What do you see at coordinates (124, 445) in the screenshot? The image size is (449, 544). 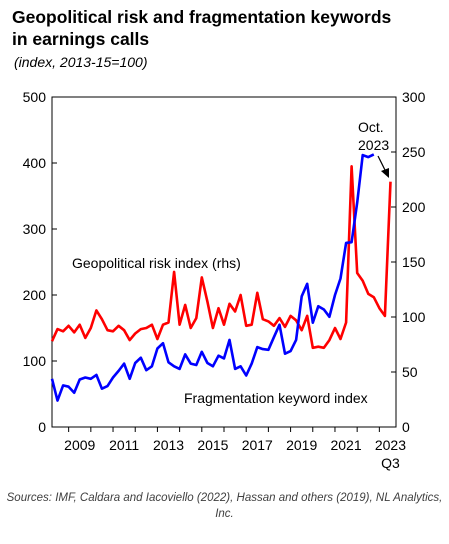 I see `x-tick-label: 2011` at bounding box center [124, 445].